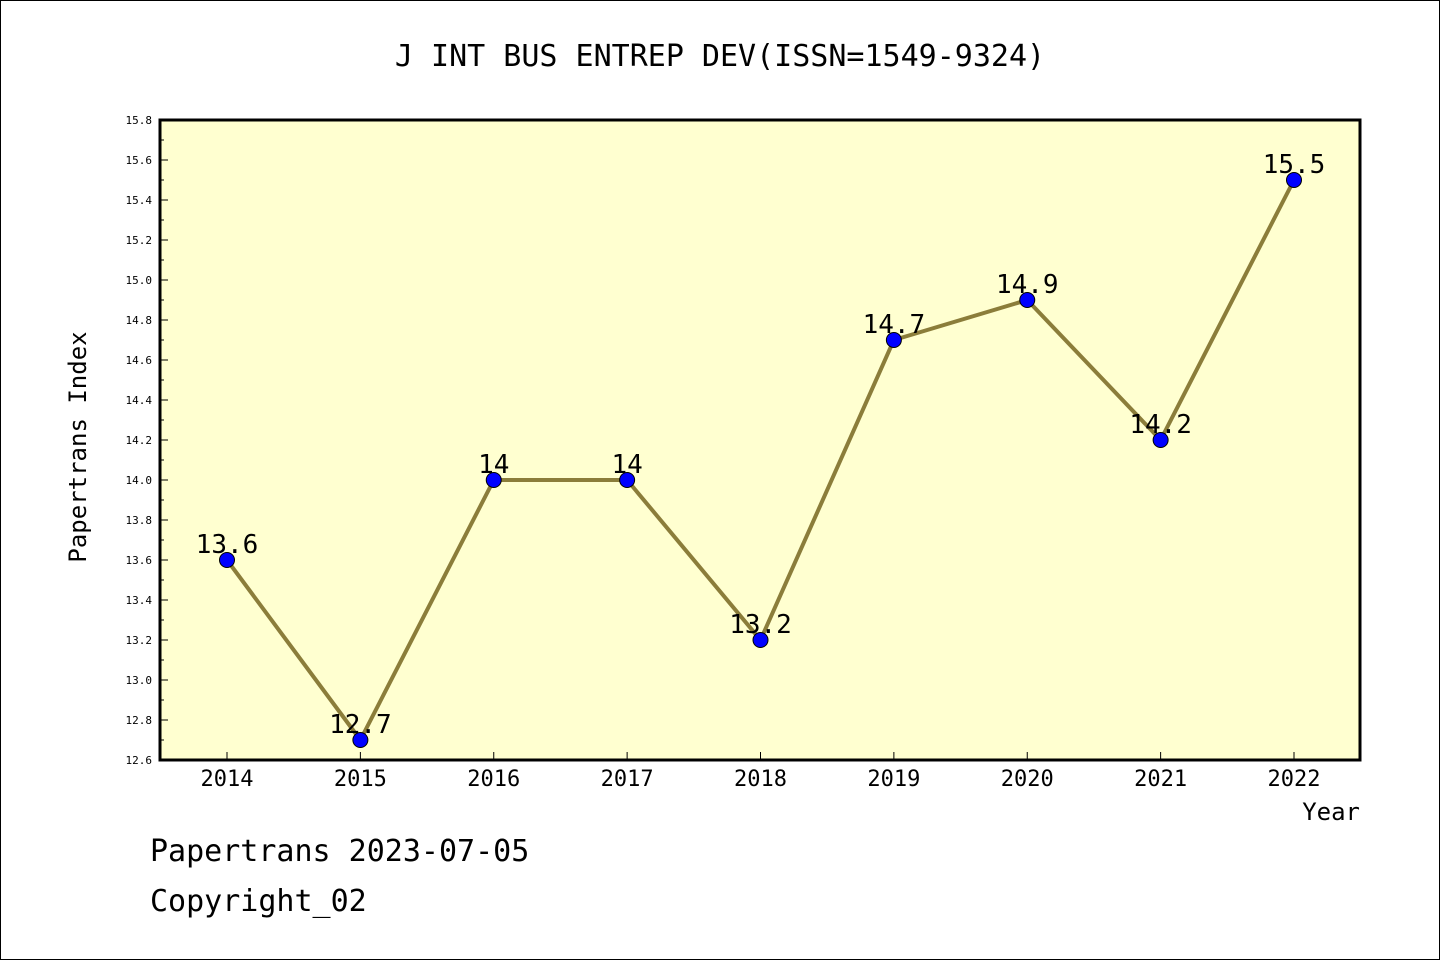 This screenshot has height=960, width=1440. Describe the element at coordinates (139, 720) in the screenshot. I see `y-tick-label: 12.8` at that location.